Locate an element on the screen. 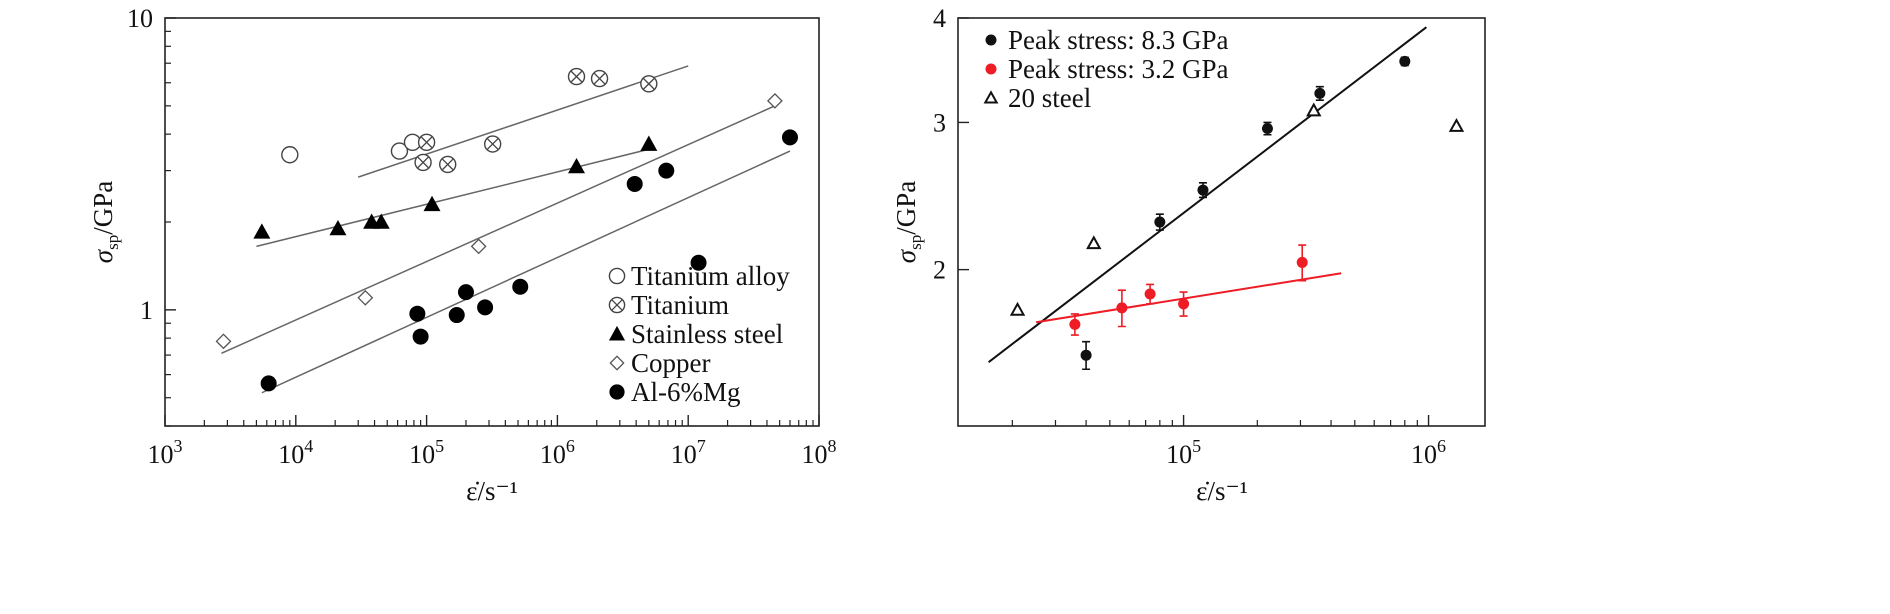  right-x-axis-title: ε̇/s⁻¹ is located at coordinates (1222, 491).